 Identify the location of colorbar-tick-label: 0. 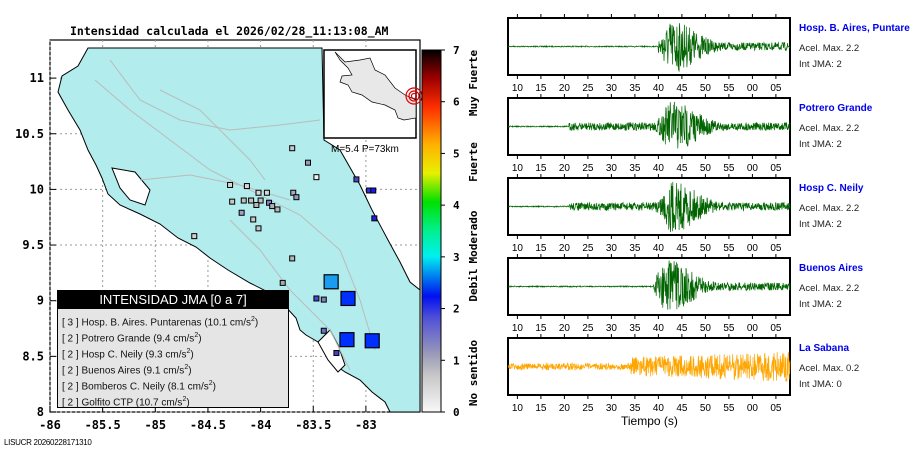
(456, 412).